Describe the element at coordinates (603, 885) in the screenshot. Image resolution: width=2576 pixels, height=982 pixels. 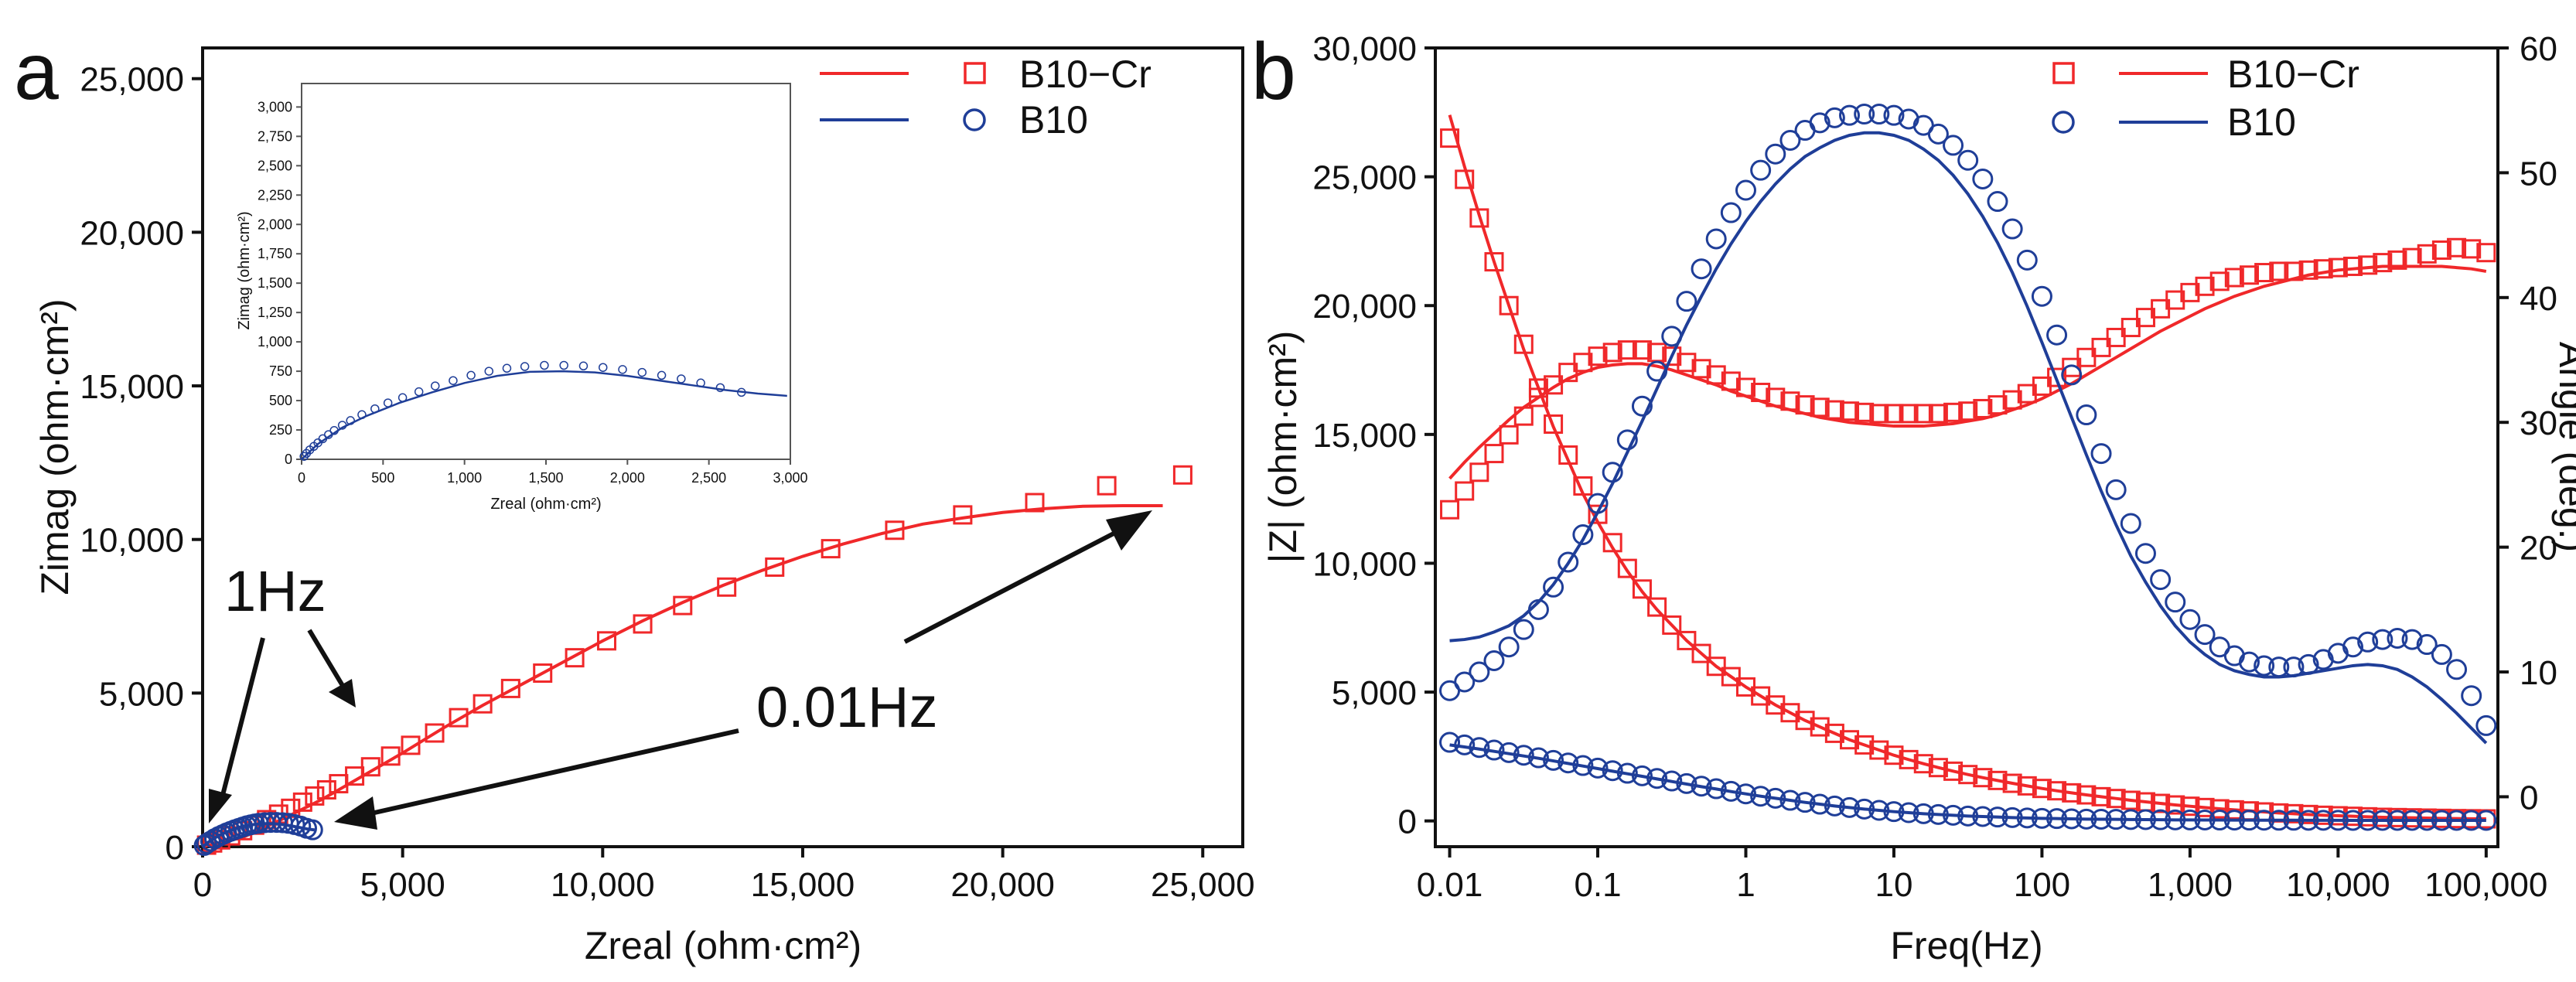
I see `a-xtick-label: 10,000` at that location.